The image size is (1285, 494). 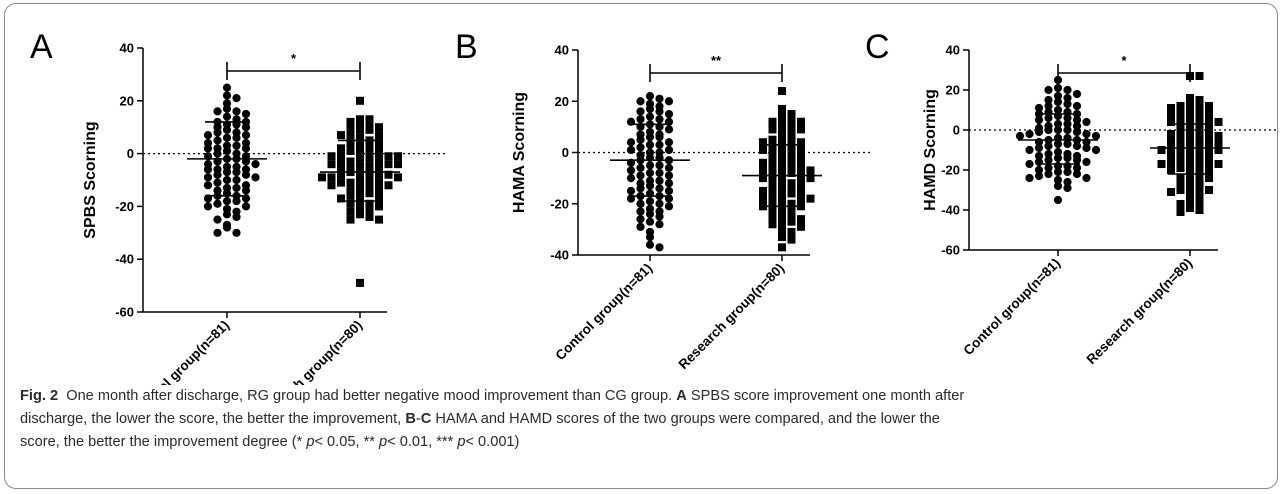 I want to click on y-tick-label: -60, so click(x=124, y=312).